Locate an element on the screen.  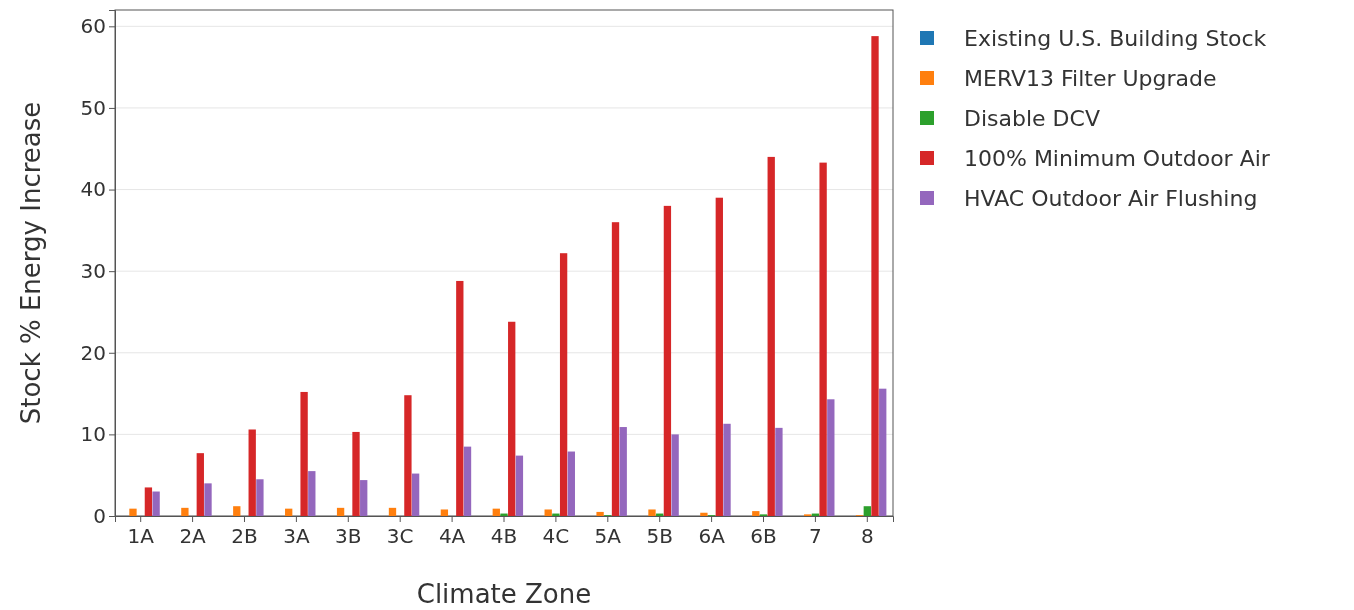
y-tick-label: 20 is located at coordinates (93, 352).